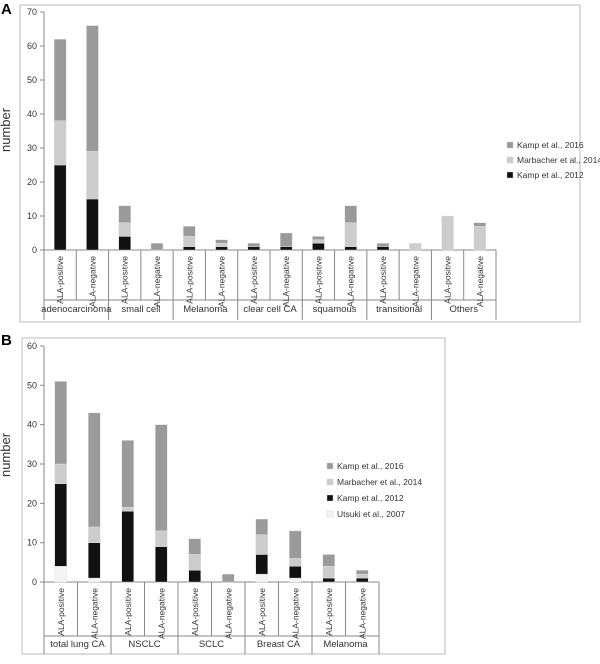  I want to click on y-tick-label: 20, so click(32, 503).